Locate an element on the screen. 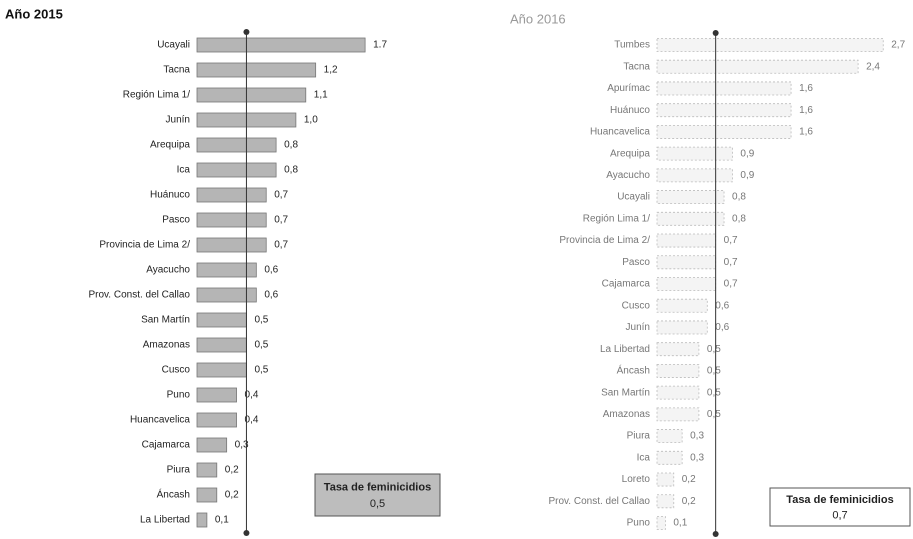  value-label: 1,2 is located at coordinates (331, 70).